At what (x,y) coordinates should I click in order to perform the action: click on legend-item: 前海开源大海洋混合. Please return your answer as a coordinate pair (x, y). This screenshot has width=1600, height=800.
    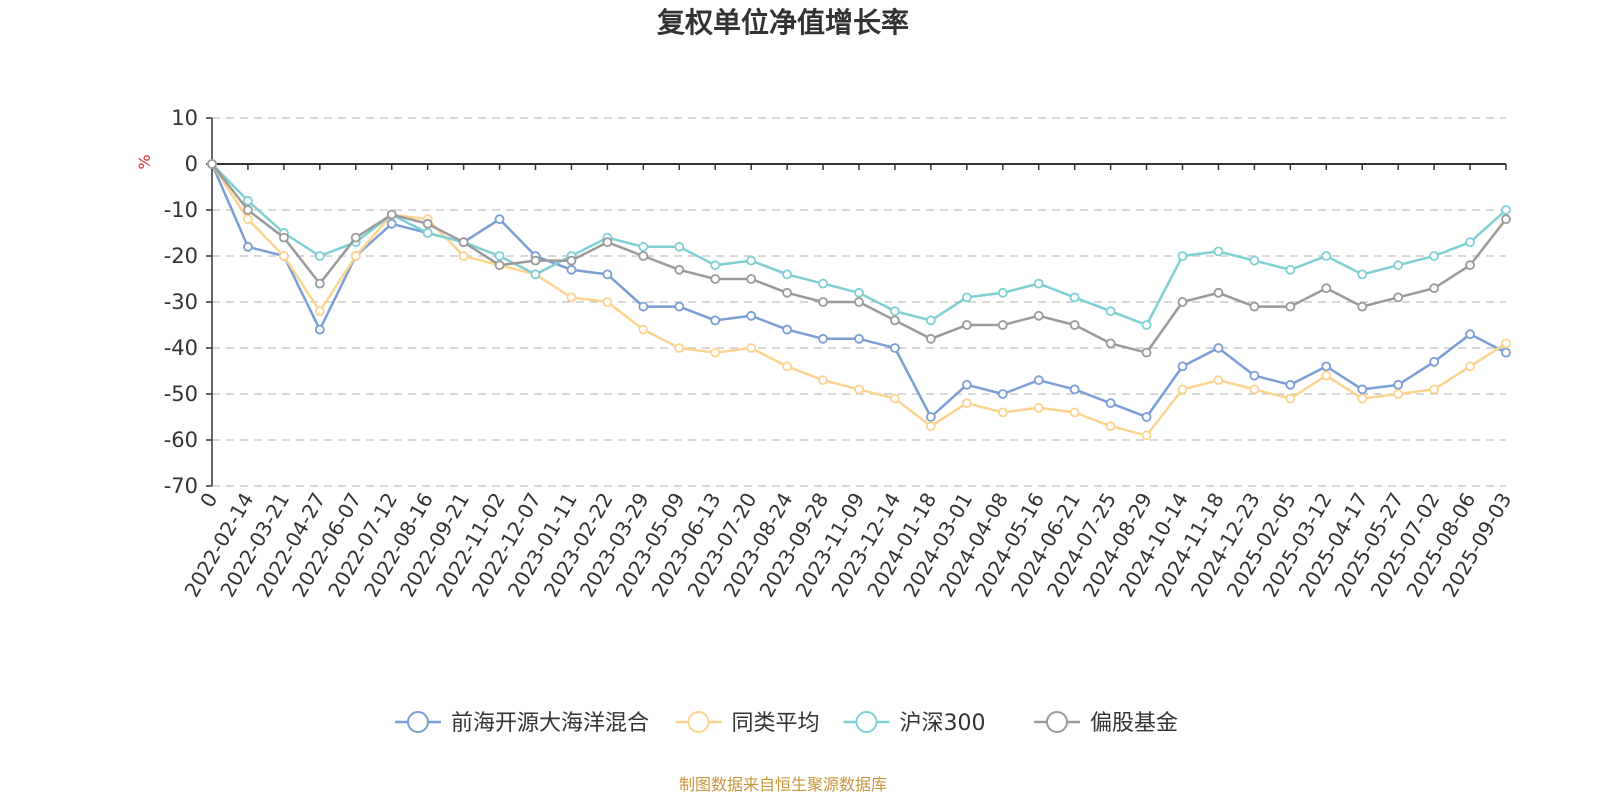
    Looking at the image, I should click on (522, 723).